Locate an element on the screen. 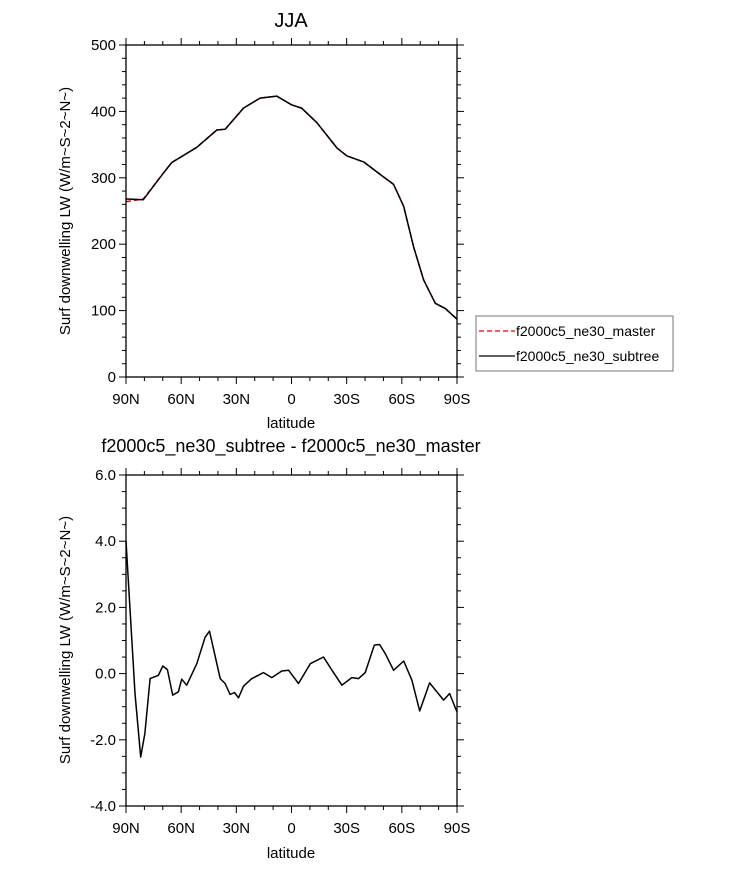 This screenshot has height=870, width=733. y-tick-label: 4.0 is located at coordinates (105, 541).